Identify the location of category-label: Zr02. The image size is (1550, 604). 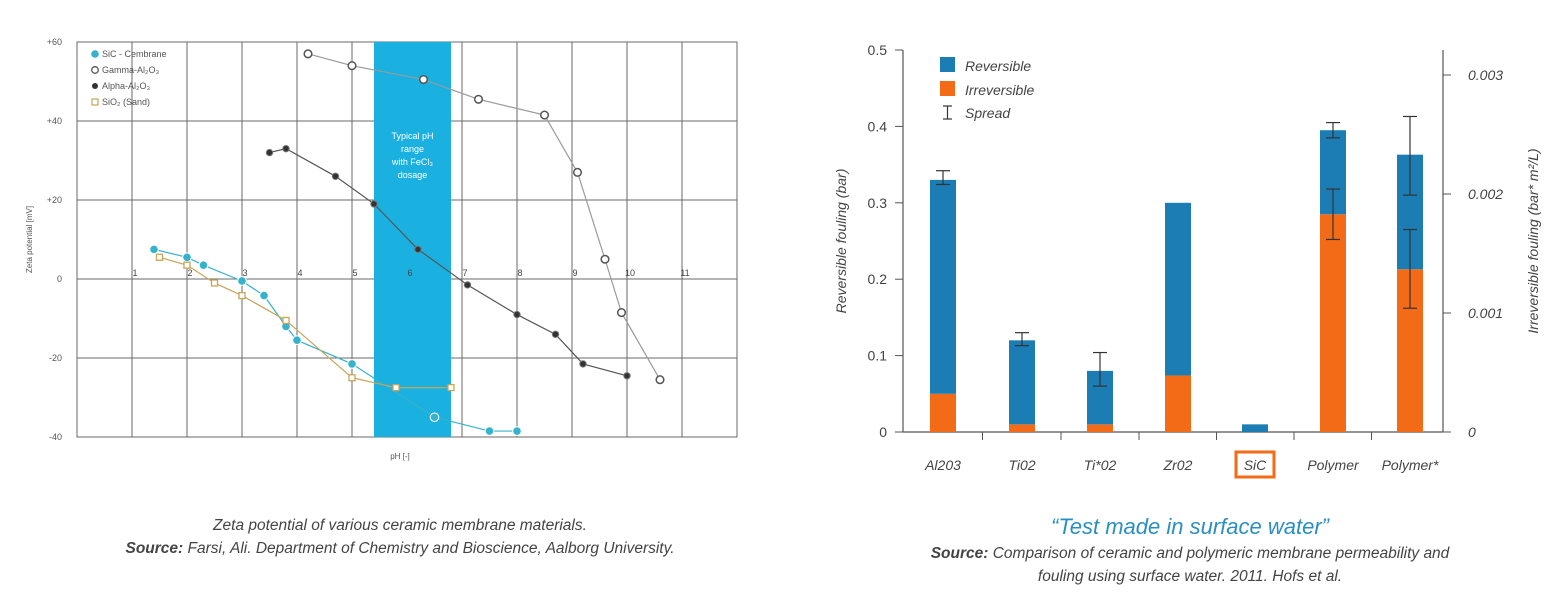
(1178, 465).